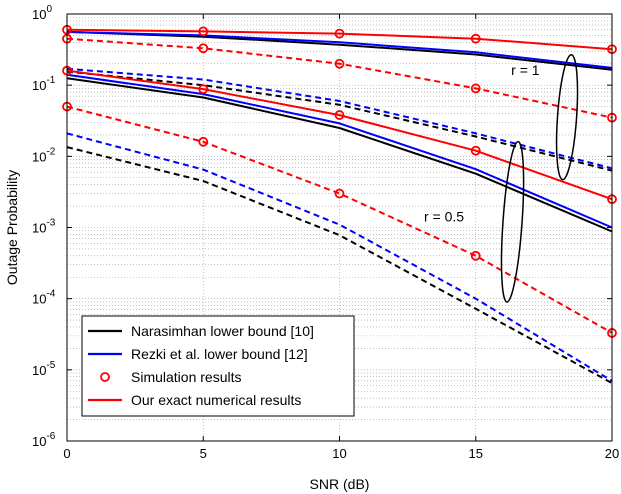 This screenshot has width=621, height=494. Describe the element at coordinates (339, 453) in the screenshot. I see `x-tick-label: 10` at that location.